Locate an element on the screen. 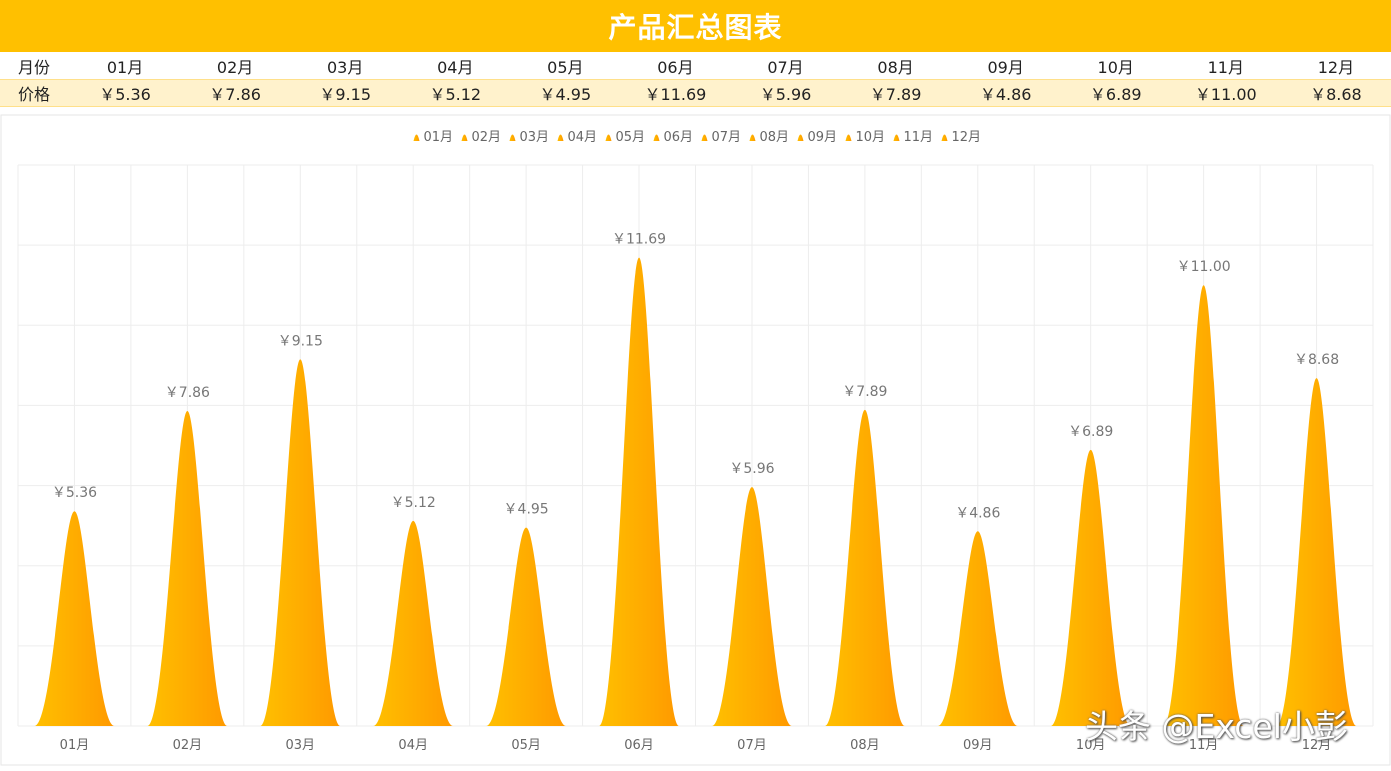 This screenshot has width=1391, height=771. title-banner: 产品汇总图表 is located at coordinates (695, 26).